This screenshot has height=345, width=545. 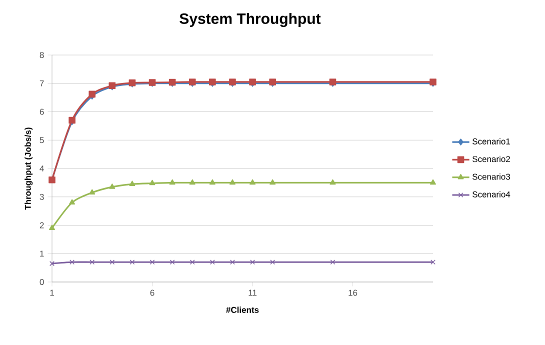 I want to click on x-tick-label: 1, so click(x=52, y=293).